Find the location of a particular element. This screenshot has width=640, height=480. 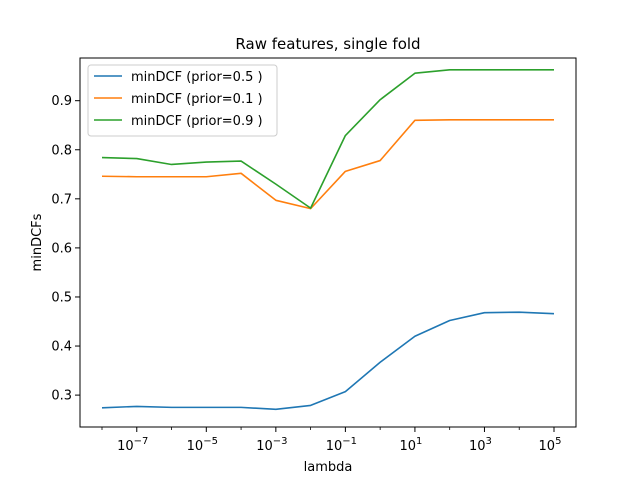

y-tick-label: 0.8 is located at coordinates (61, 150).